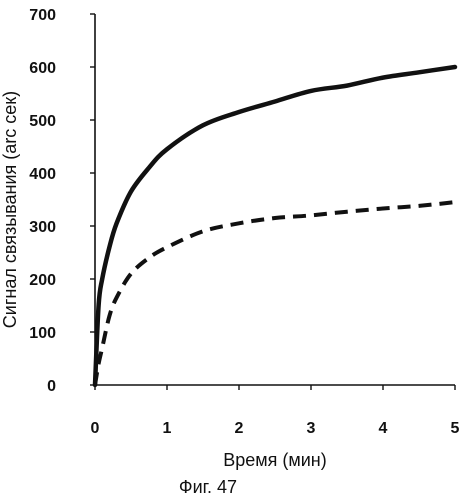 This screenshot has width=466, height=500. What do you see at coordinates (455, 428) in the screenshot?
I see `x-tick-label: 5` at bounding box center [455, 428].